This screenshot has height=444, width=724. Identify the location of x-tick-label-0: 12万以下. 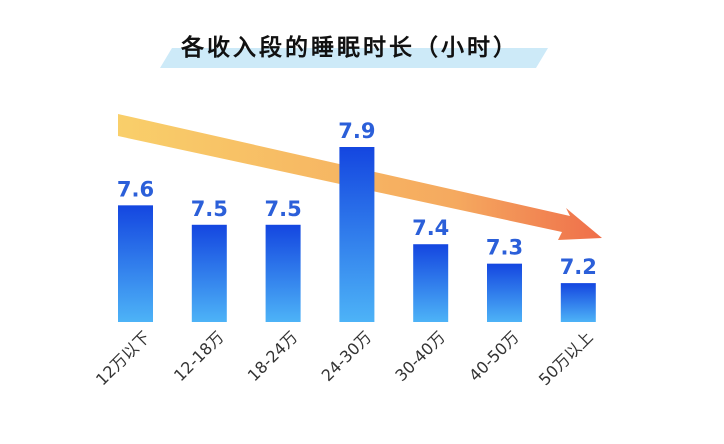
(123, 358).